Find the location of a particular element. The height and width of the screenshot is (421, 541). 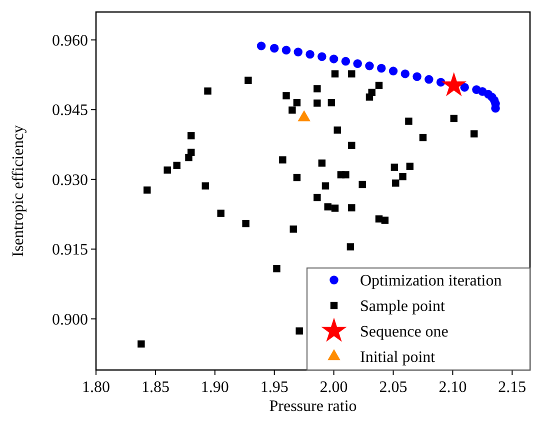

x-tick-label: 1.95 is located at coordinates (274, 387).